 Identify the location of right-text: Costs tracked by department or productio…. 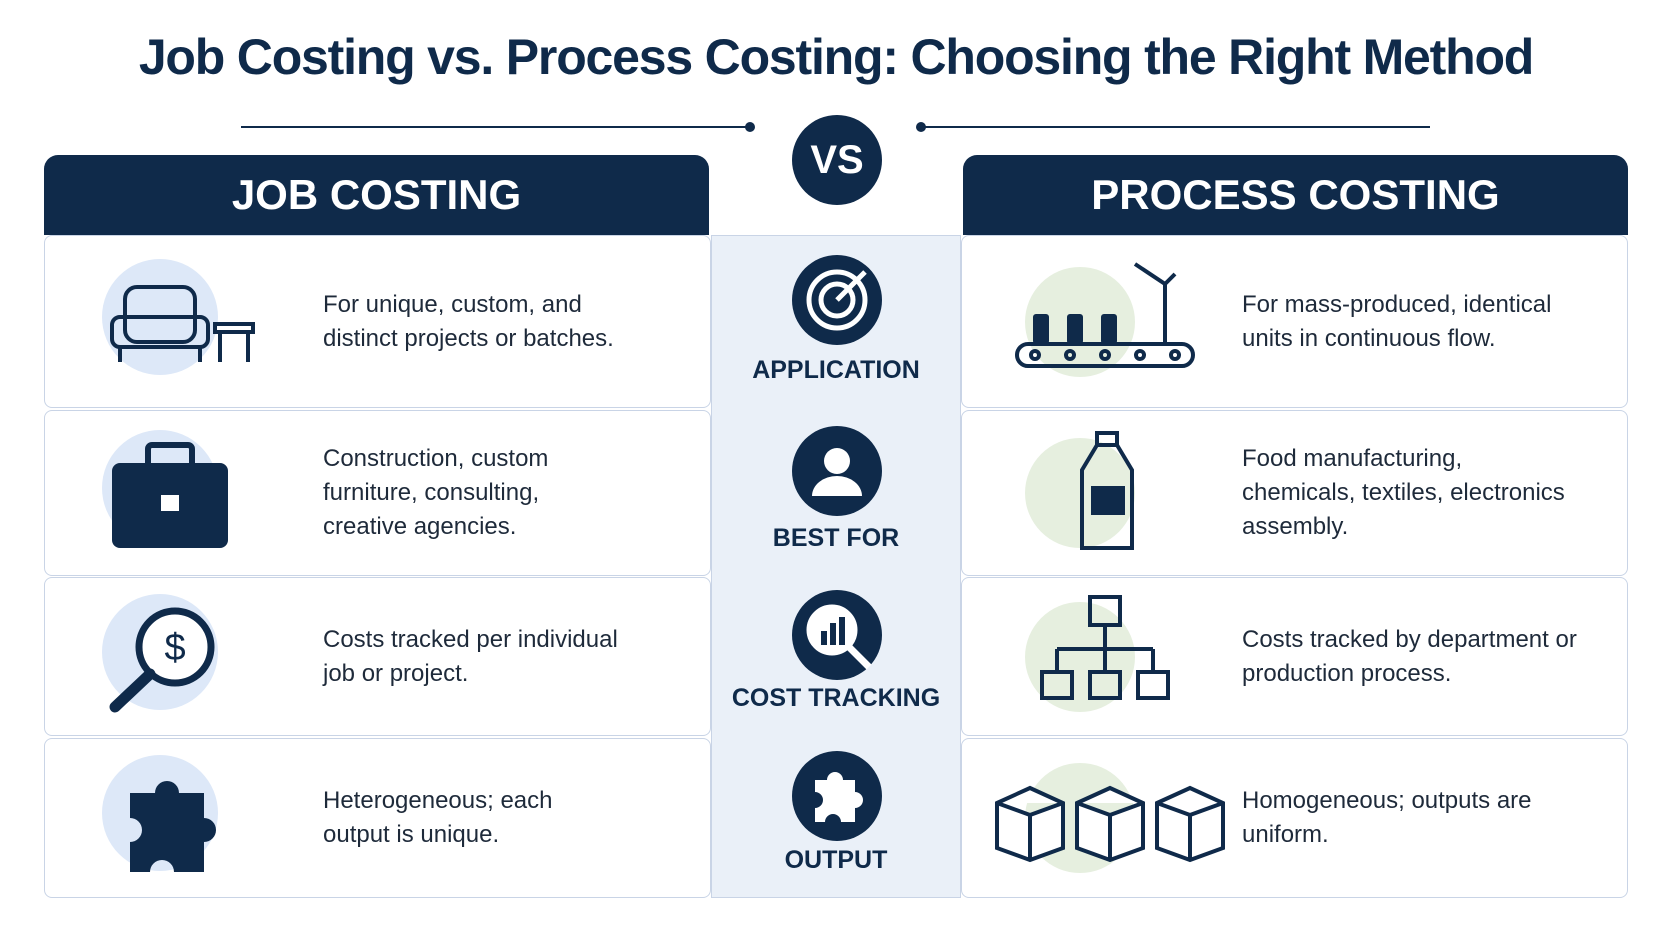
(1409, 656).